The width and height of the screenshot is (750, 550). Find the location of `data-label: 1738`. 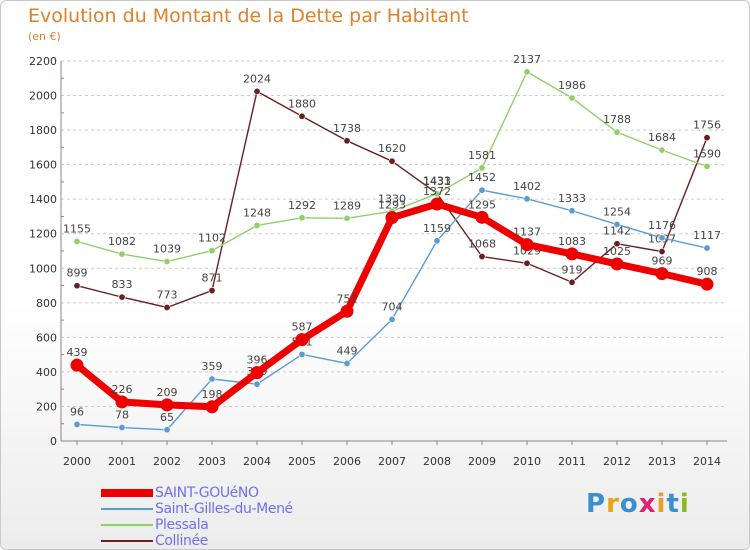

data-label: 1738 is located at coordinates (347, 128).